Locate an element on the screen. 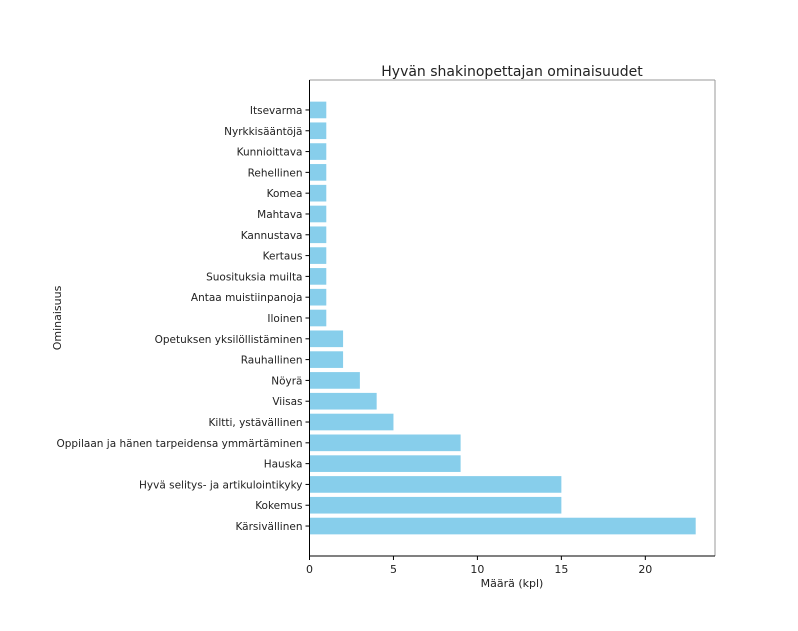 The width and height of the screenshot is (798, 631). y-tick-label: Kokemus is located at coordinates (278, 506).